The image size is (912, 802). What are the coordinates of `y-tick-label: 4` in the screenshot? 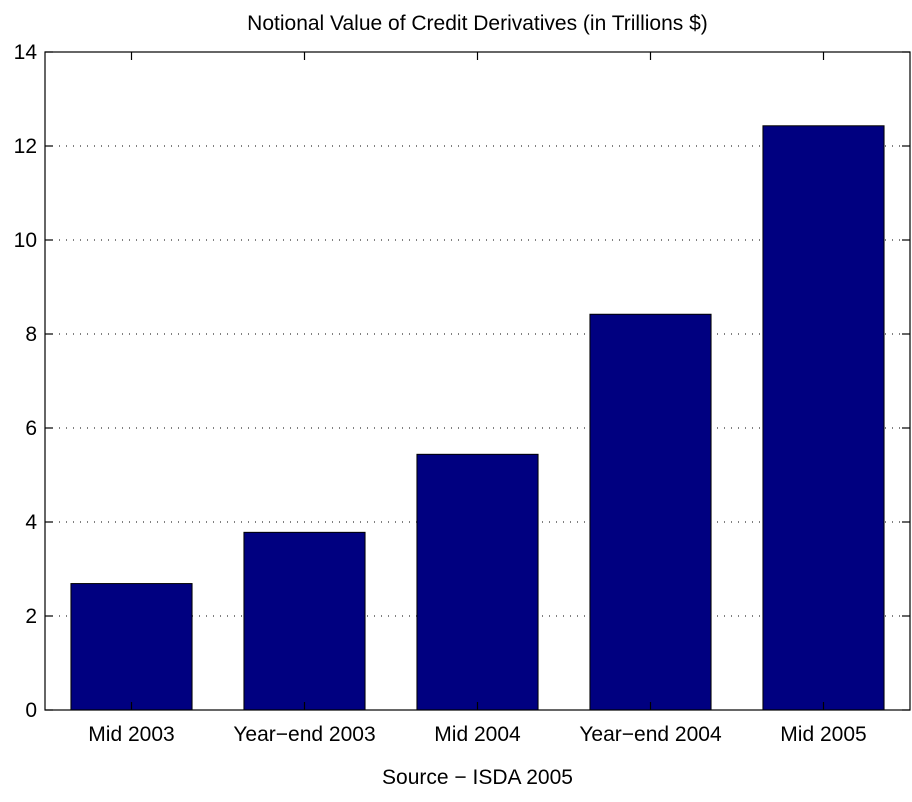 It's located at (31, 522).